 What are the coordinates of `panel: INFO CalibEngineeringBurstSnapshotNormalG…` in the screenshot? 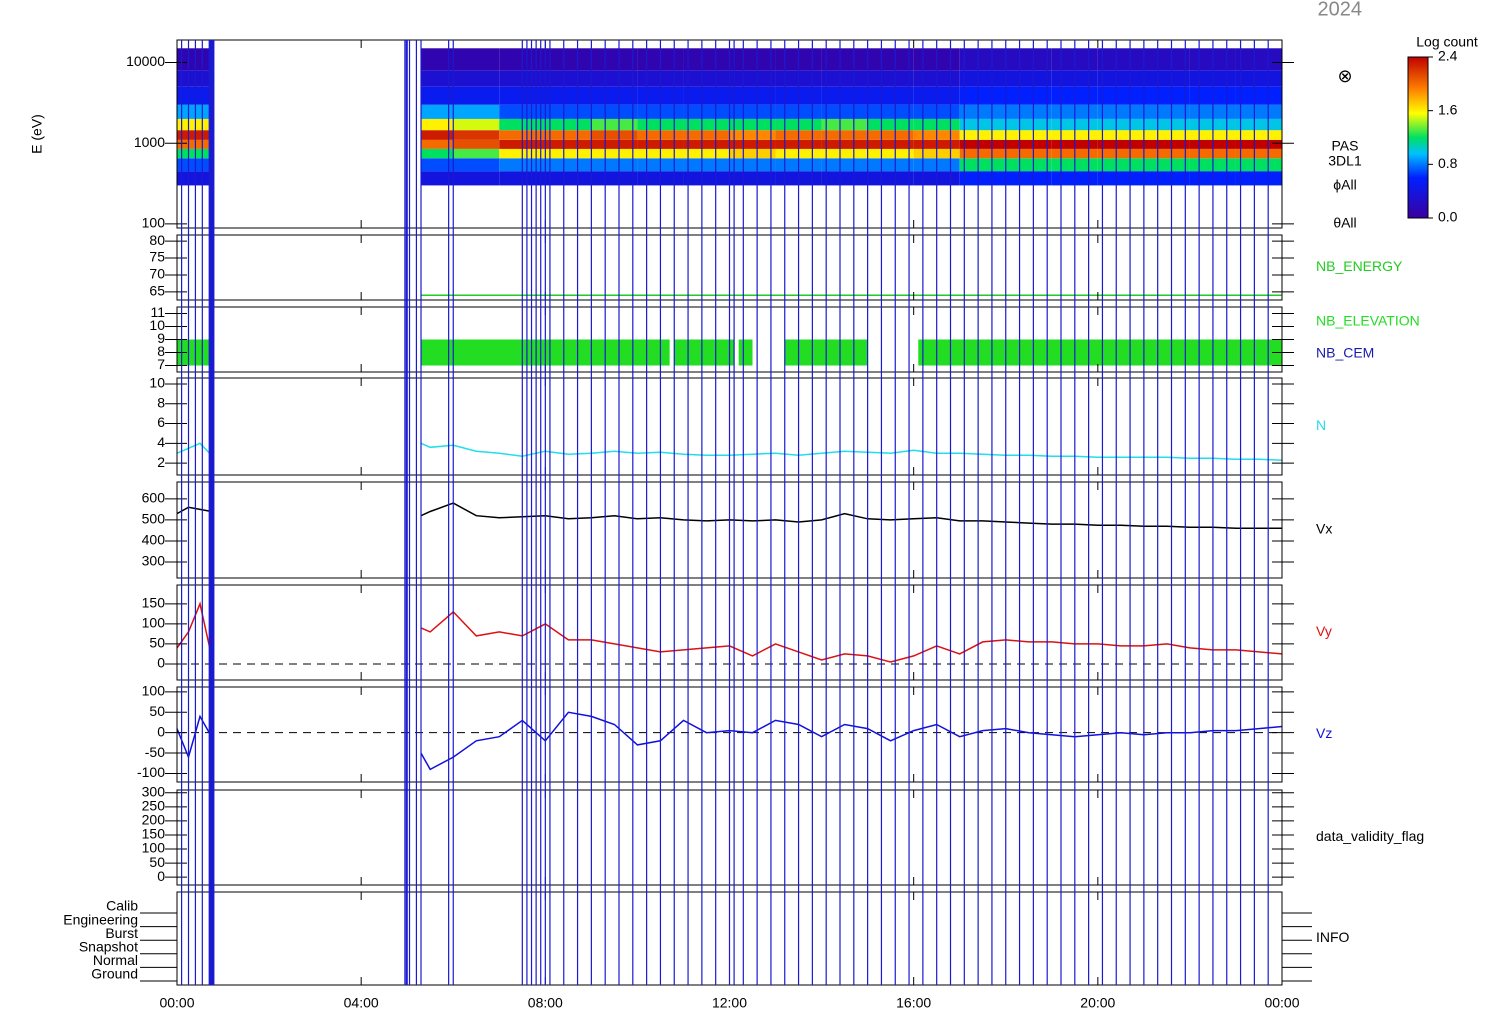 It's located at (706, 951).